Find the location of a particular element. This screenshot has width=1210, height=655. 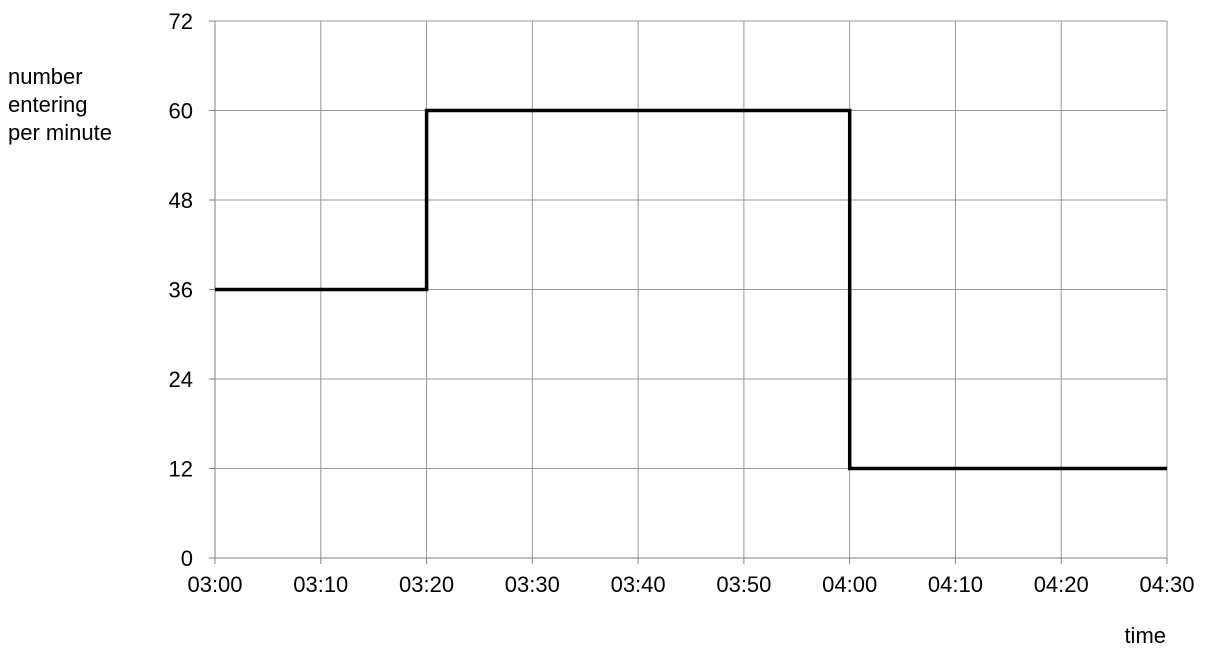

x-axis-label: time is located at coordinates (1145, 635).